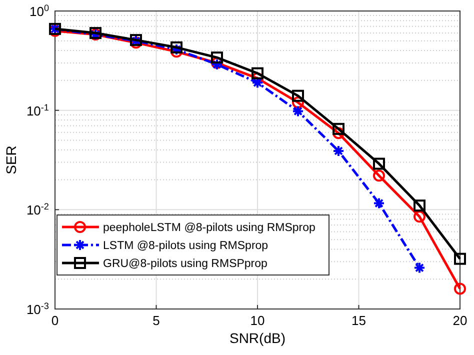 This screenshot has height=355, width=474. What do you see at coordinates (185, 264) in the screenshot?
I see `legend-label: GRU@8-pilots using RMSPprop` at bounding box center [185, 264].